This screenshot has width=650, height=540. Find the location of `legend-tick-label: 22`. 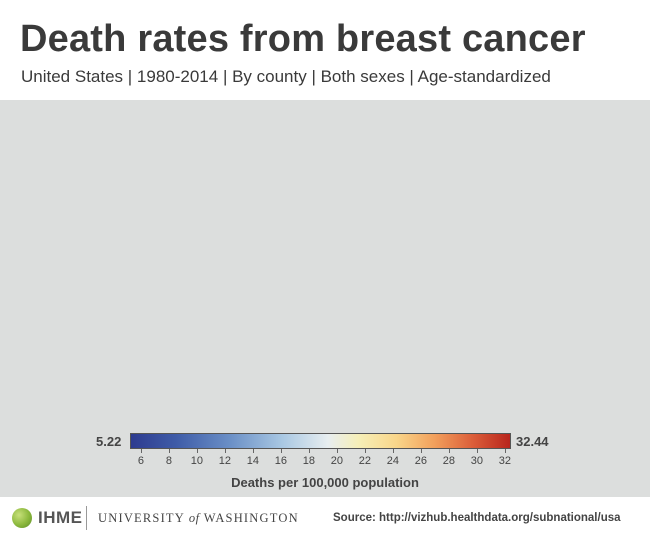

legend-tick-label: 22 is located at coordinates (364, 461).